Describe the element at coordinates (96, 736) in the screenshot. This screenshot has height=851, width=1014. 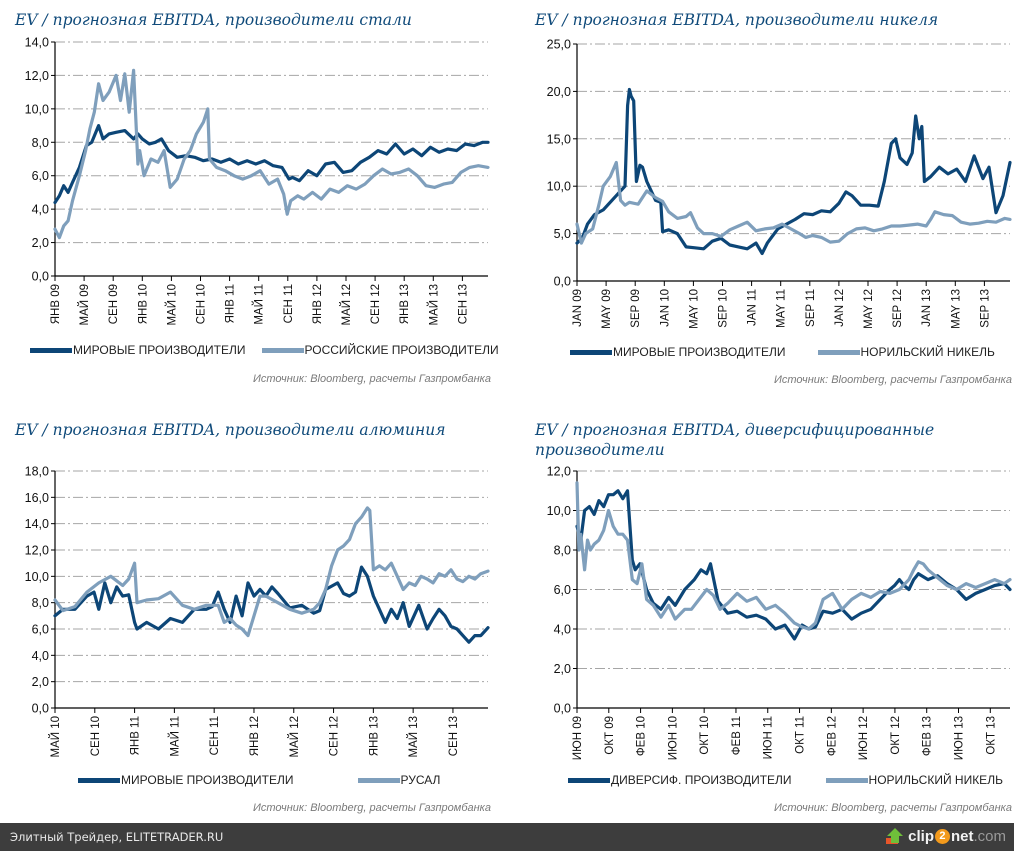
I see `x-tick-label: СЕН 10` at that location.